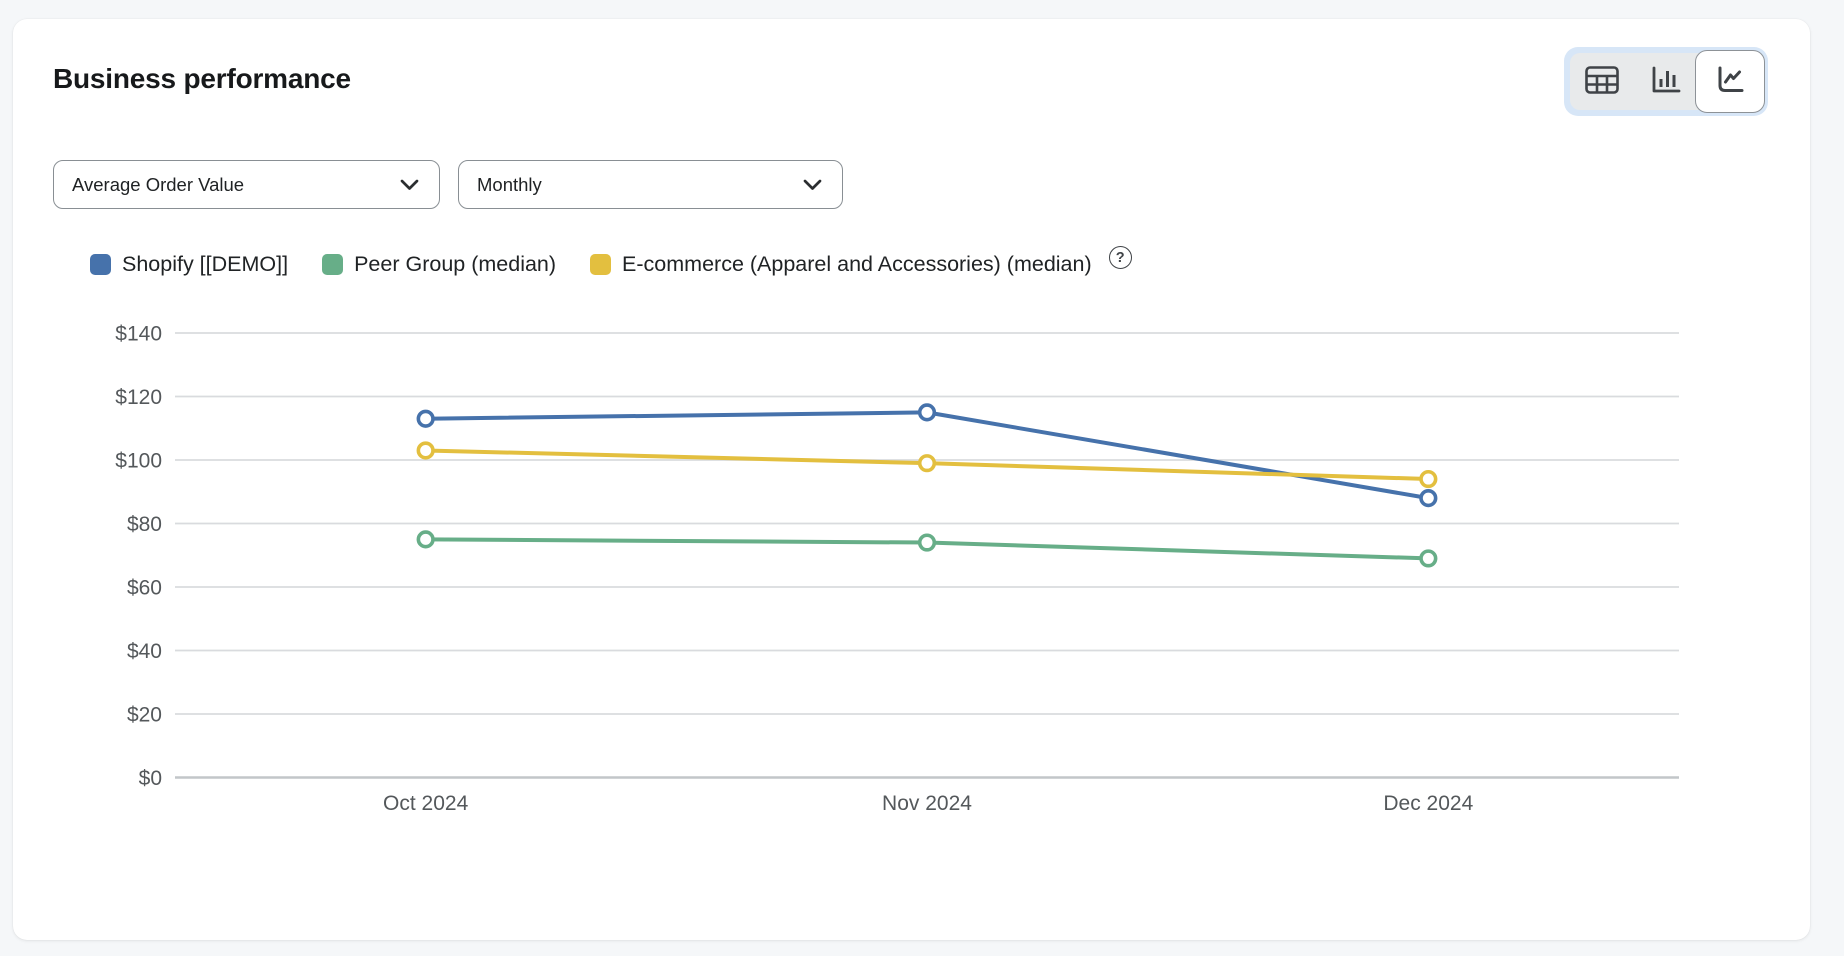 This screenshot has width=1844, height=956. Describe the element at coordinates (202, 78) in the screenshot. I see `page-title: Business performance` at that location.